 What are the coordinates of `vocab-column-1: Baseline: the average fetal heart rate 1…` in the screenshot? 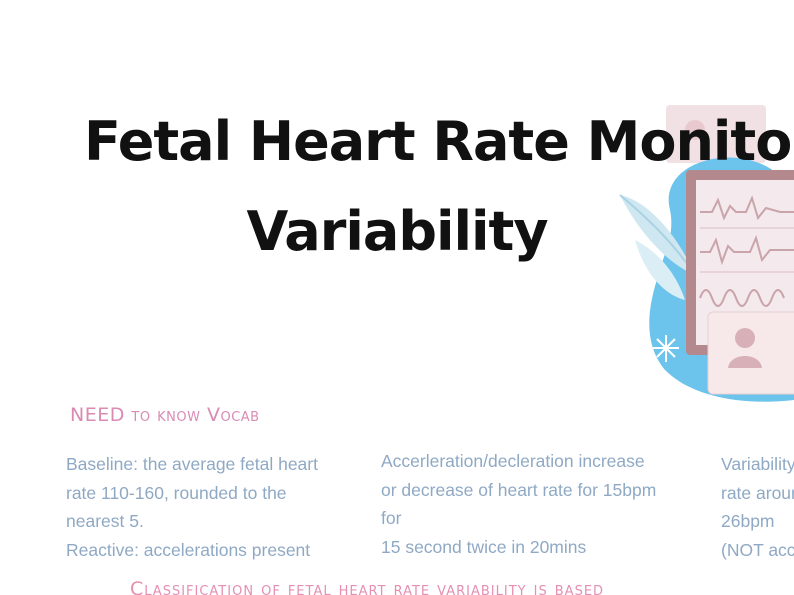 It's located at (192, 507).